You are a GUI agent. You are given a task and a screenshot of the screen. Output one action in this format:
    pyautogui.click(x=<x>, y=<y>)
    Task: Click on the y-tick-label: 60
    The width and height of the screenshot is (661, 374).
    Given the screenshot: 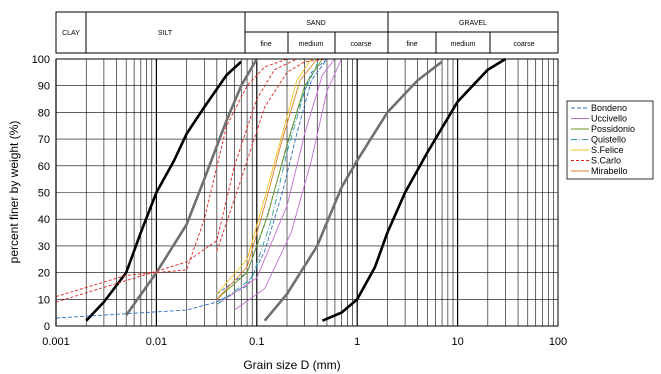 What is the action you would take?
    pyautogui.click(x=44, y=167)
    